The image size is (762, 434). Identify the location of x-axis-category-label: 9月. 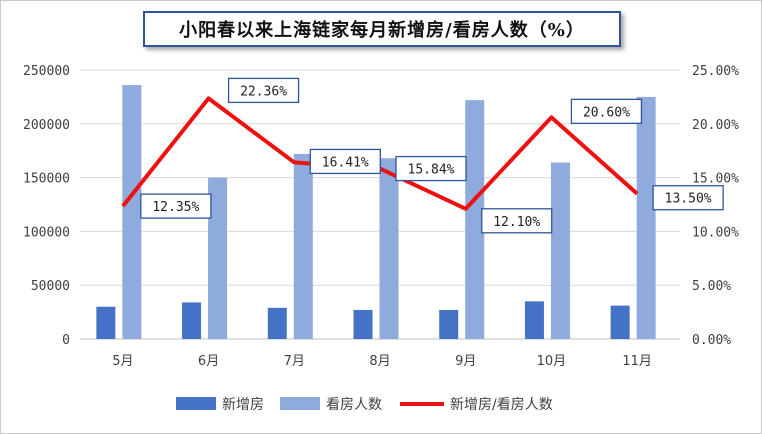
(465, 361).